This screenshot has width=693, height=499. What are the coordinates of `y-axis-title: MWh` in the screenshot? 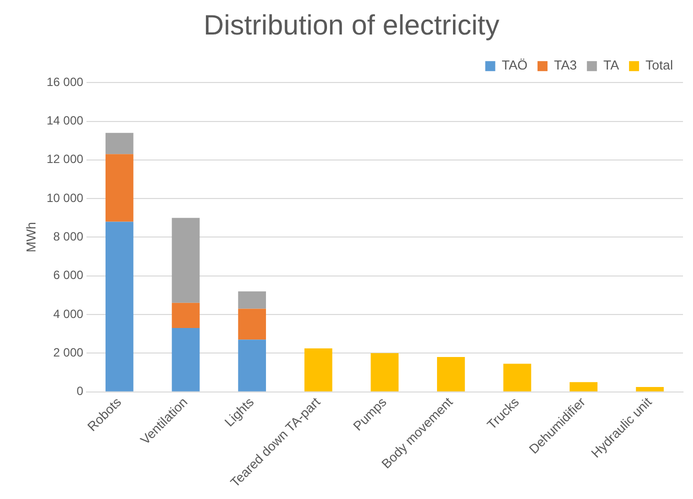 It's located at (30, 237).